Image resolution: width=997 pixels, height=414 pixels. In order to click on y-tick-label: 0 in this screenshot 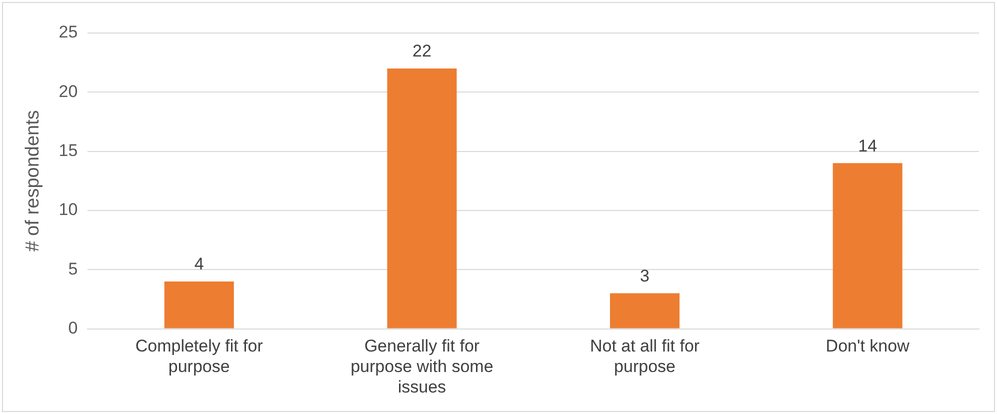, I will do `click(73, 328)`.